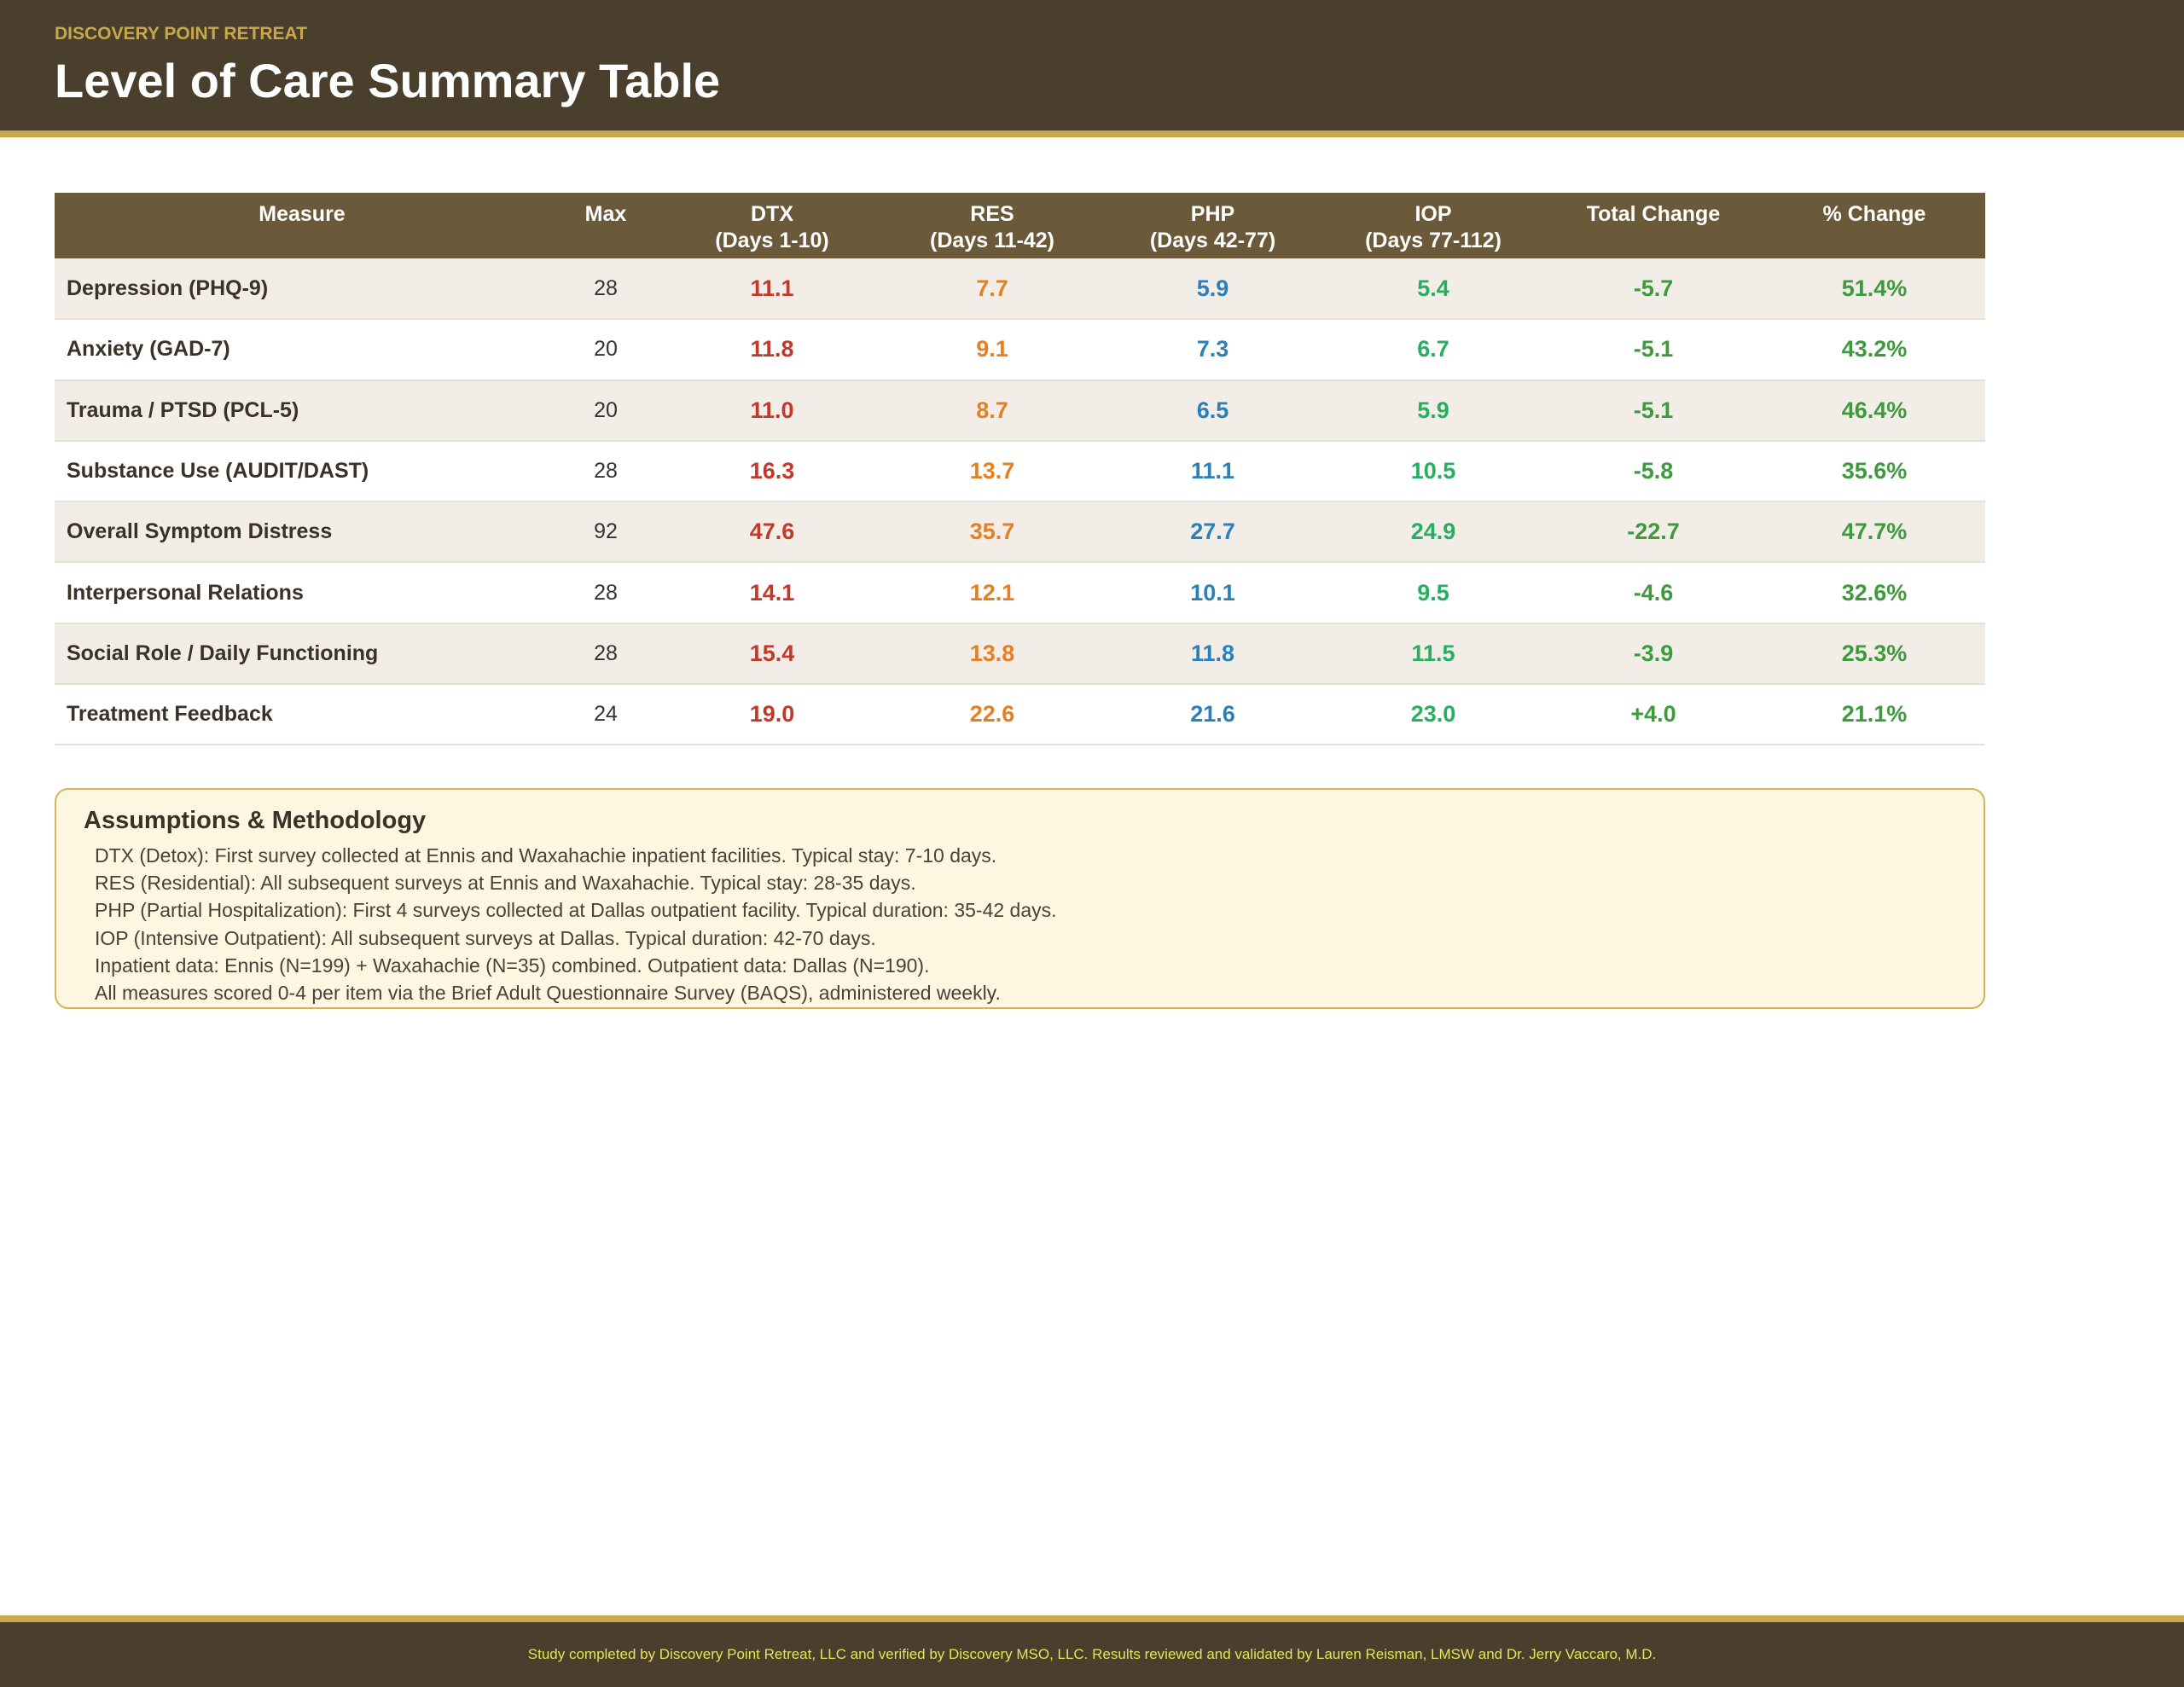 This screenshot has height=1687, width=2184. Describe the element at coordinates (1653, 533) in the screenshot. I see `total-change-cell: -22.7` at that location.